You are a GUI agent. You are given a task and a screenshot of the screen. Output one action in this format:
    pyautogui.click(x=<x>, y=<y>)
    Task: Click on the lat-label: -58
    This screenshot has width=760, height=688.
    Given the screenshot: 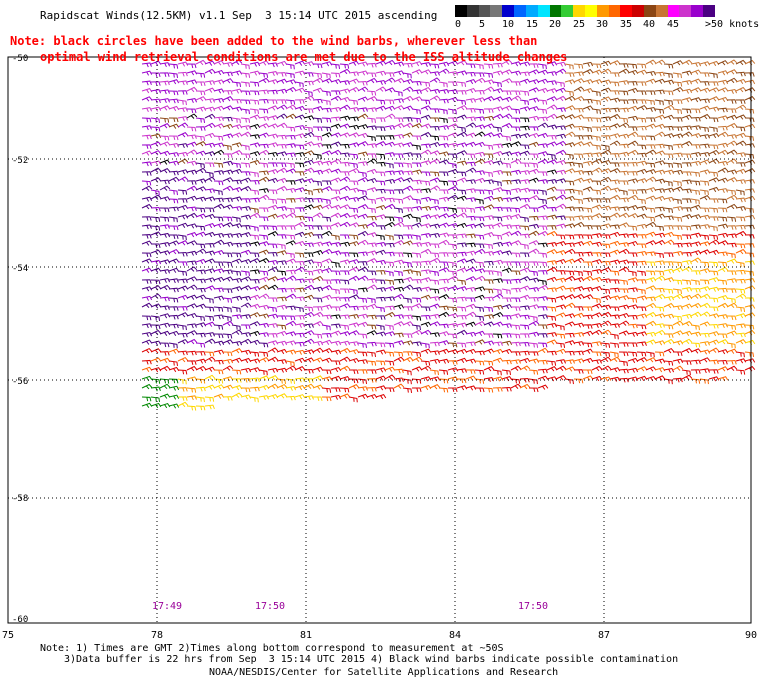 What is the action you would take?
    pyautogui.click(x=20, y=499)
    